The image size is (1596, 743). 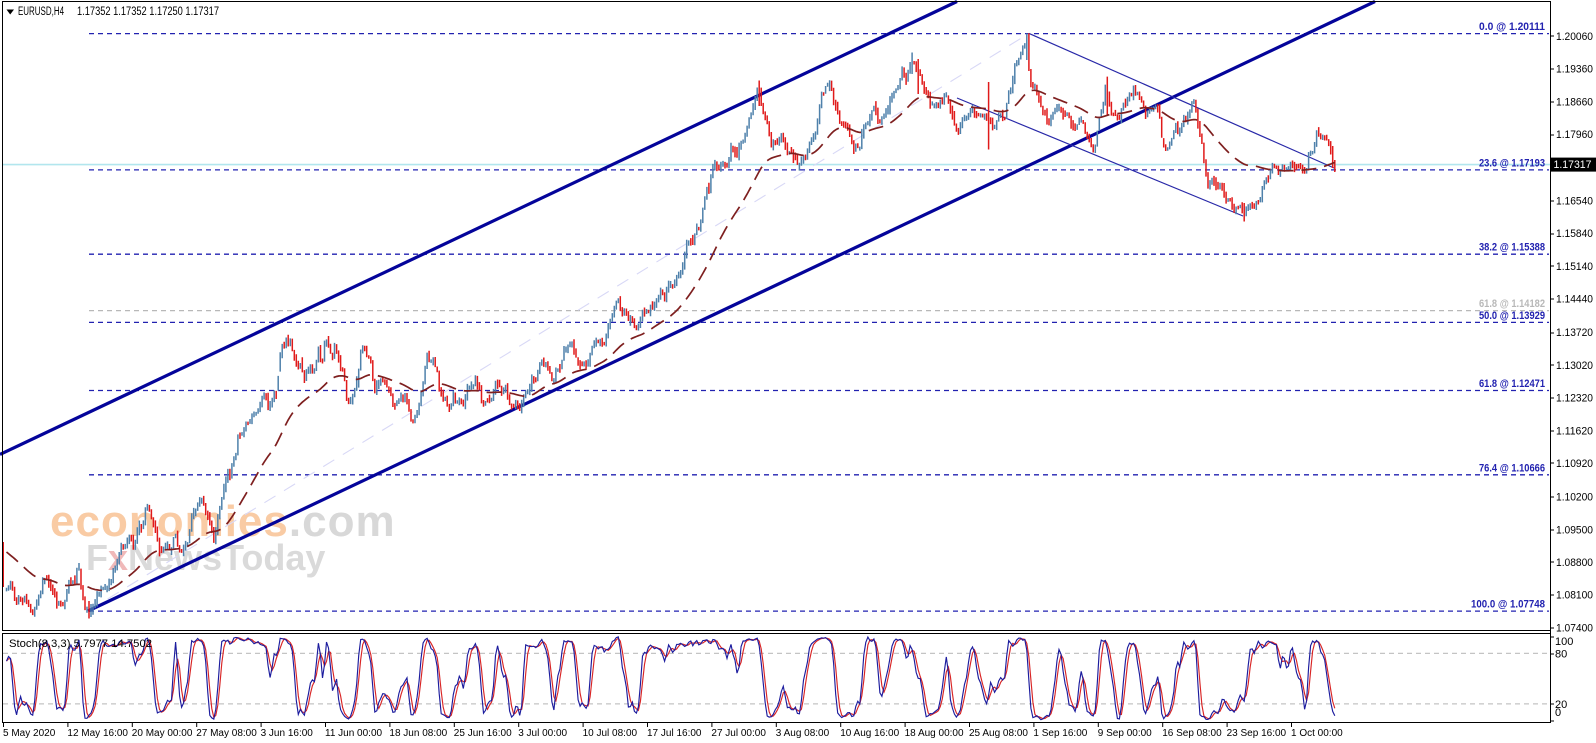 I want to click on svg-text: 5 May 2020, so click(x=29, y=733).